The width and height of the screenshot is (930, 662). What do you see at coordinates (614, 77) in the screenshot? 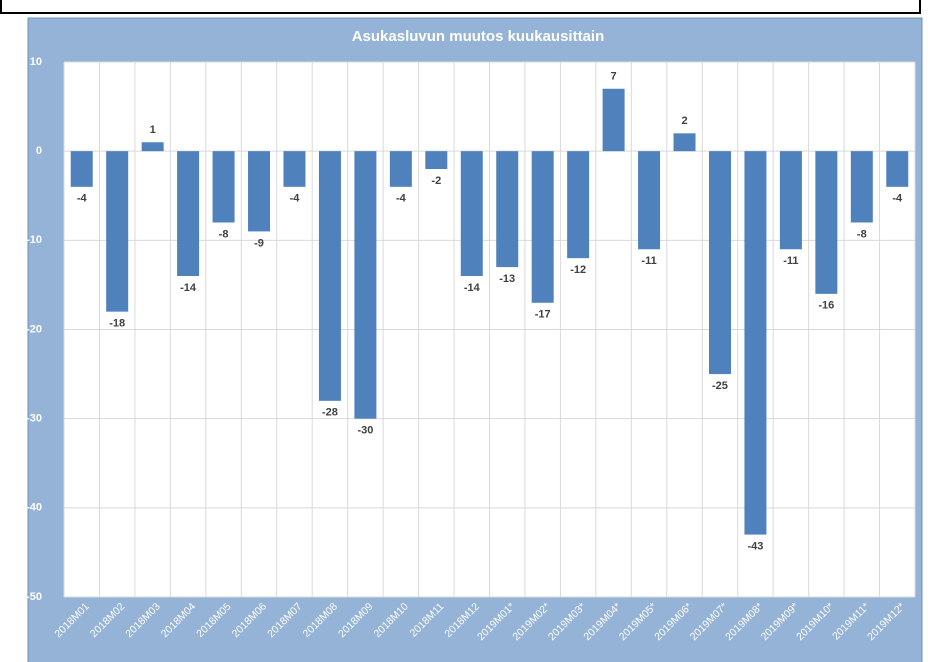
I see `data-label: 7` at bounding box center [614, 77].